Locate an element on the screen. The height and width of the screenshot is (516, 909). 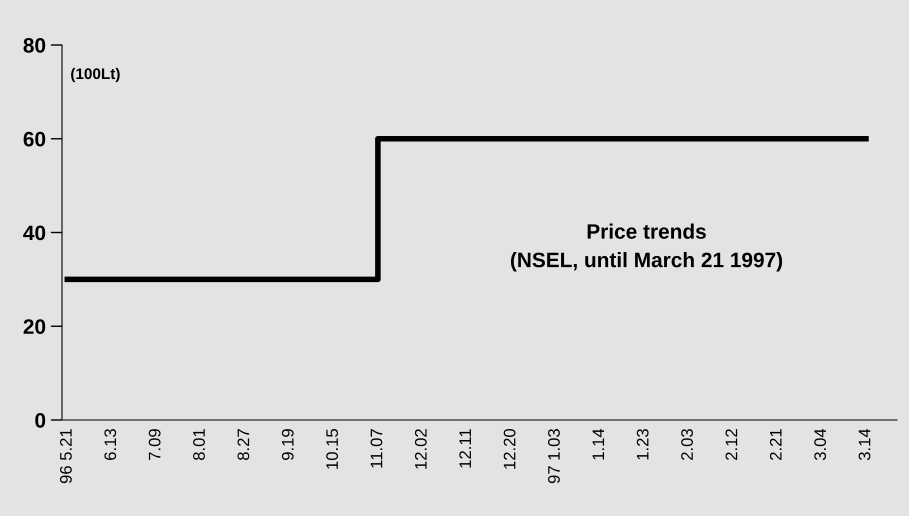
x-tick-label: 12.02 is located at coordinates (420, 449).